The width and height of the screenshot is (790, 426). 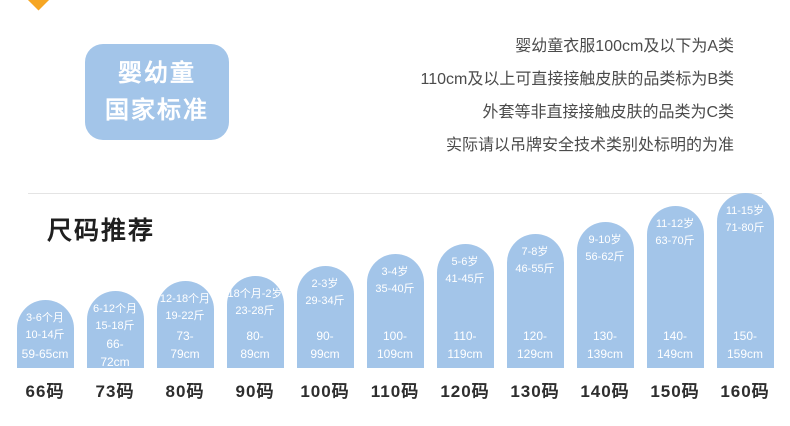 I want to click on weight-range: 63-70斤, so click(x=675, y=241).